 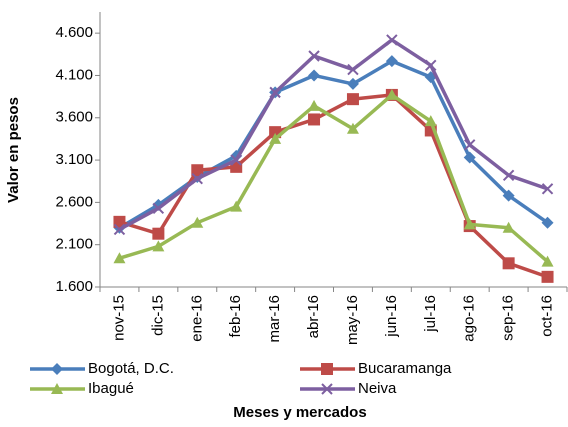 What do you see at coordinates (405, 368) in the screenshot?
I see `legend-label: Bucaramanga` at bounding box center [405, 368].